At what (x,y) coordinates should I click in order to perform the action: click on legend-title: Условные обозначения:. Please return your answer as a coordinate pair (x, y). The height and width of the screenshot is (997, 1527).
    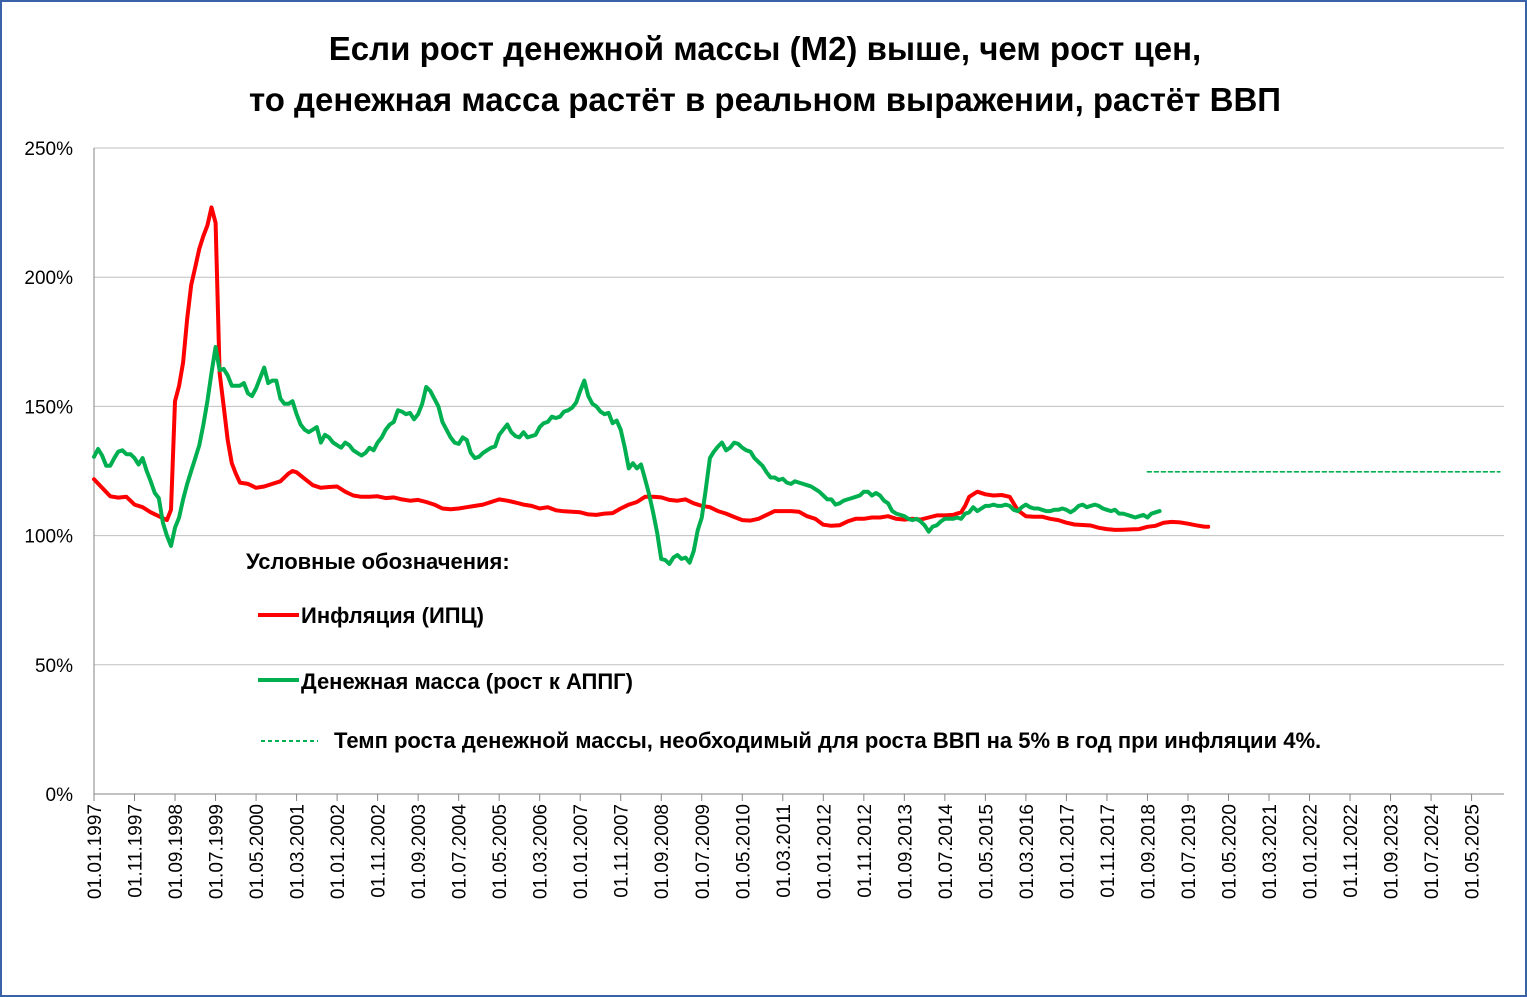
    Looking at the image, I should click on (378, 561).